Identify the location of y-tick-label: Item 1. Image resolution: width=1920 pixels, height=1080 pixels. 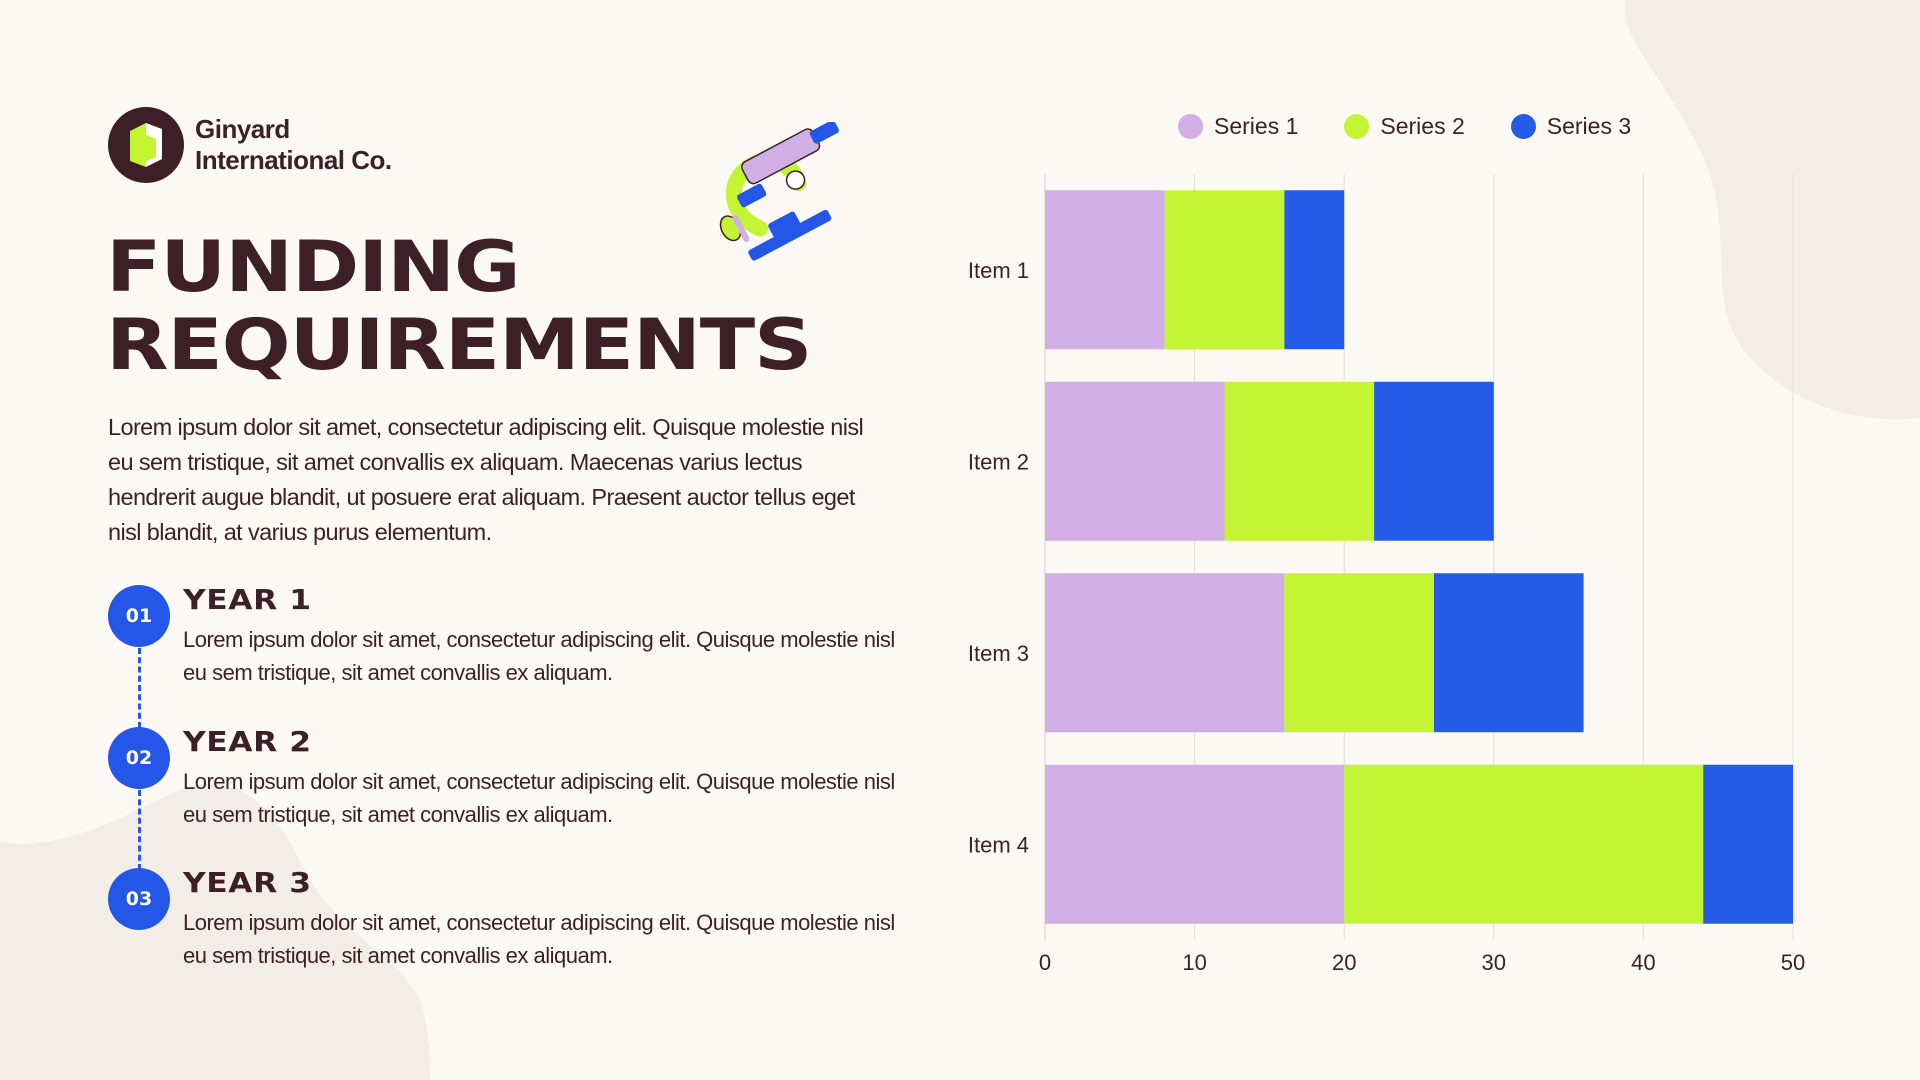
(998, 270).